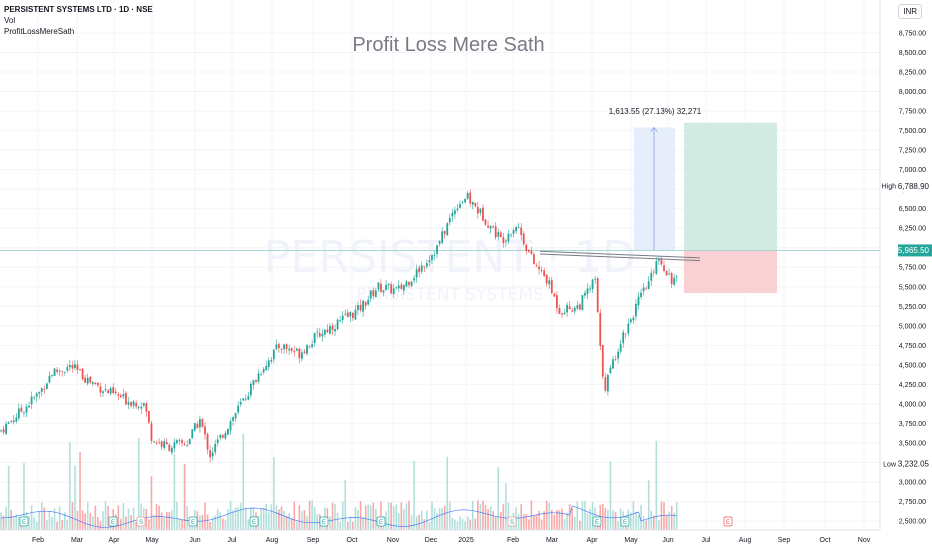 This screenshot has width=932, height=550. What do you see at coordinates (10, 20) in the screenshot?
I see `volume-indicator-label: Vol` at bounding box center [10, 20].